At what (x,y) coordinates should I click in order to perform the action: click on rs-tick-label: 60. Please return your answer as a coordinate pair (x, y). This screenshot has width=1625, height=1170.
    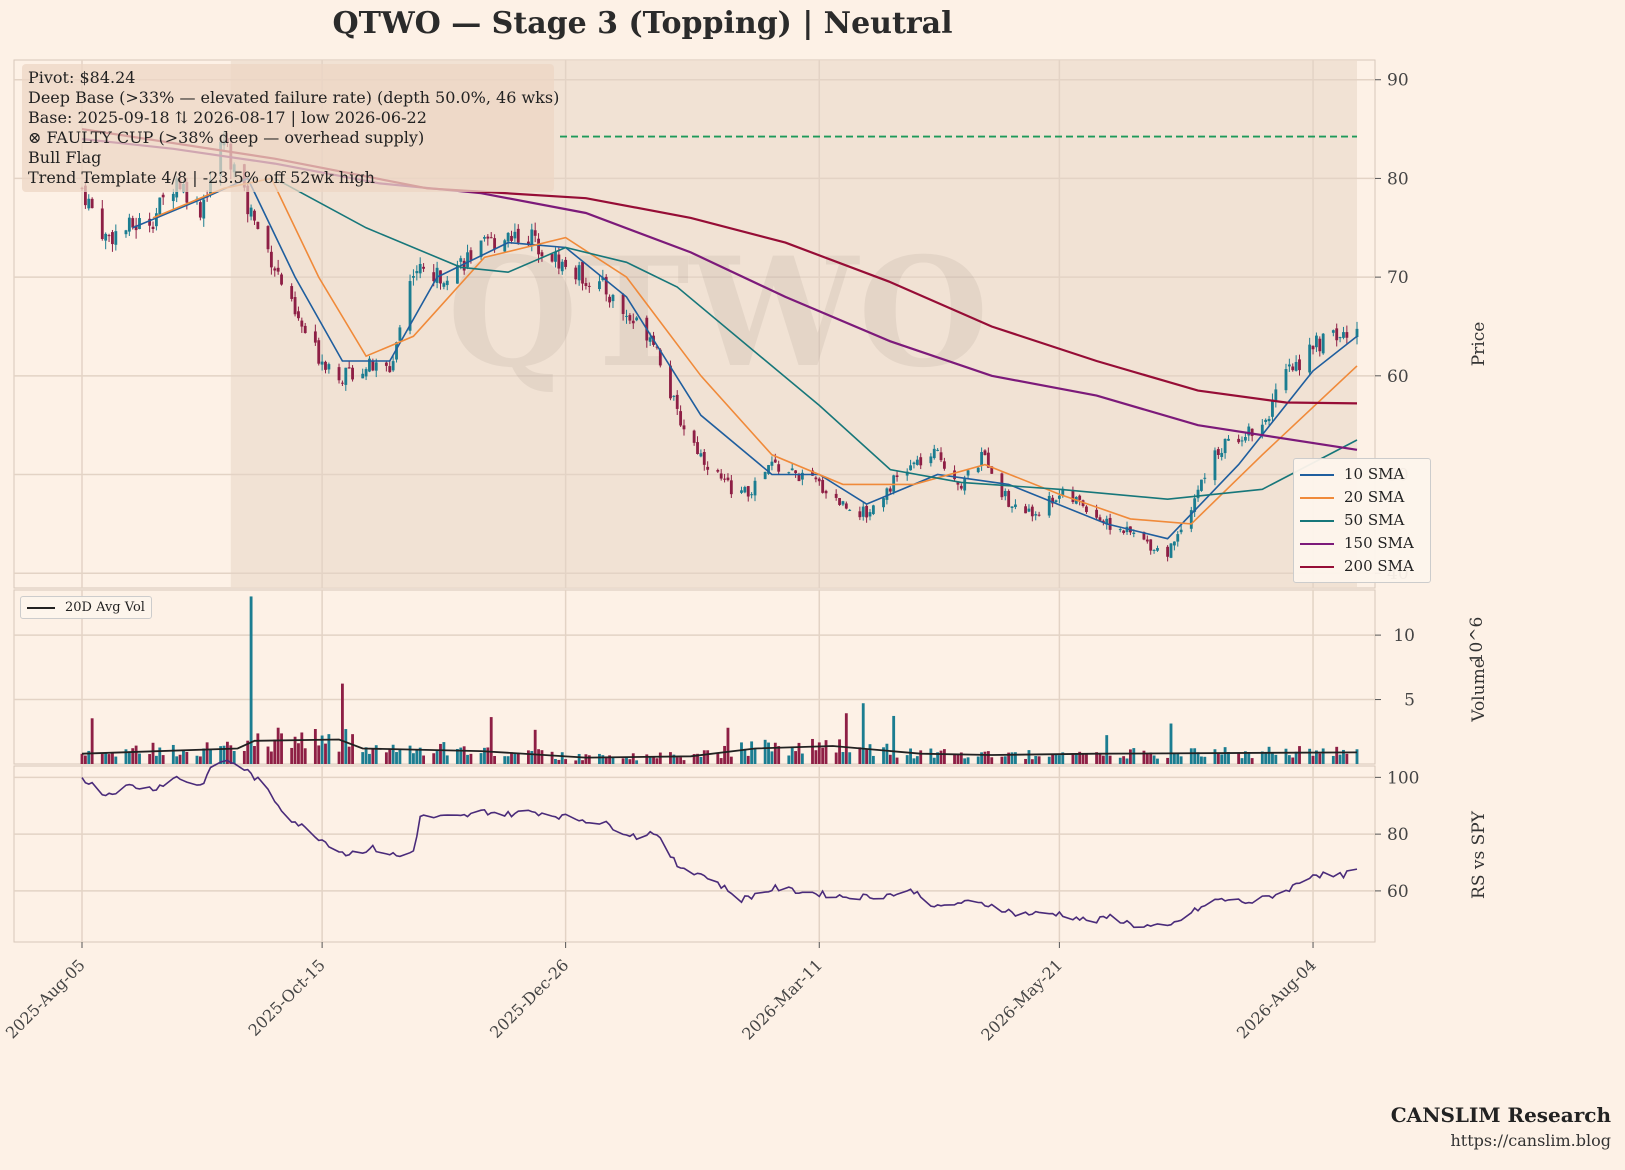
    Looking at the image, I should click on (1398, 892).